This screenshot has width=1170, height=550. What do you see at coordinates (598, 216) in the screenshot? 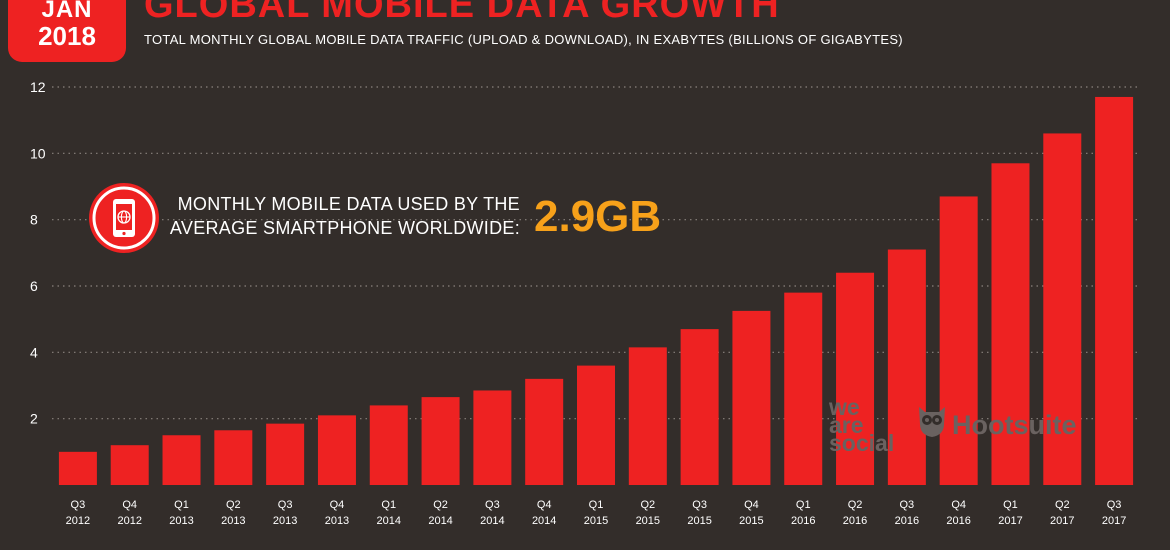
I see `callout-value: 2.9GB` at bounding box center [598, 216].